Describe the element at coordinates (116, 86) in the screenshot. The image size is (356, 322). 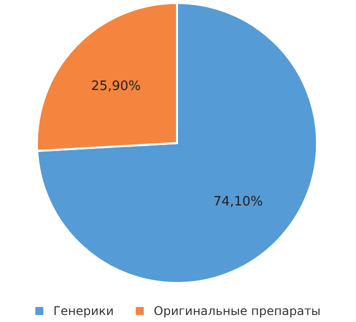
I see `data-label: 25,90%` at that location.